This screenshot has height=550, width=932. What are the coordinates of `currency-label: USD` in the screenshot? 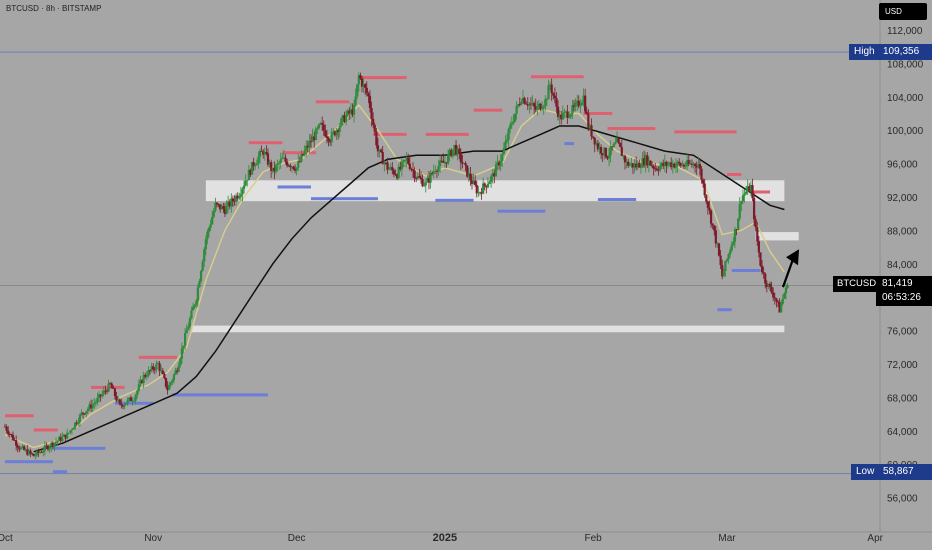 It's located at (903, 11).